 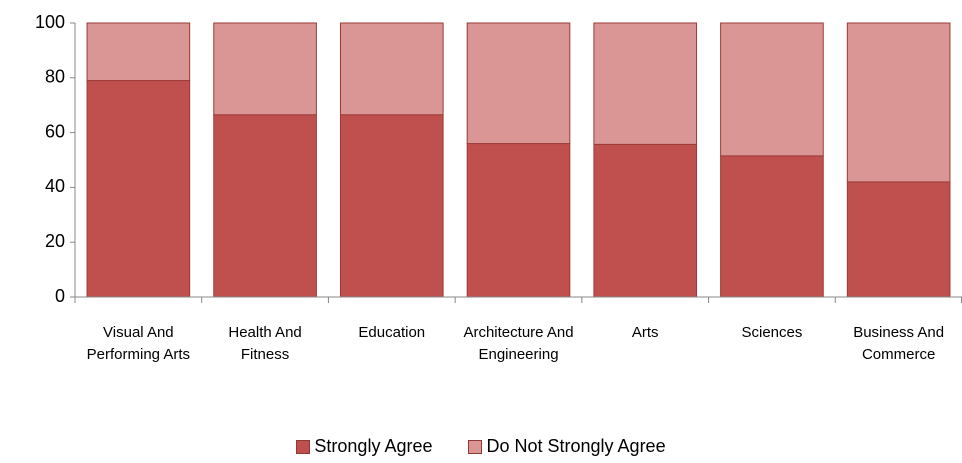 I want to click on legend-item: Strongly Agree, so click(x=364, y=446).